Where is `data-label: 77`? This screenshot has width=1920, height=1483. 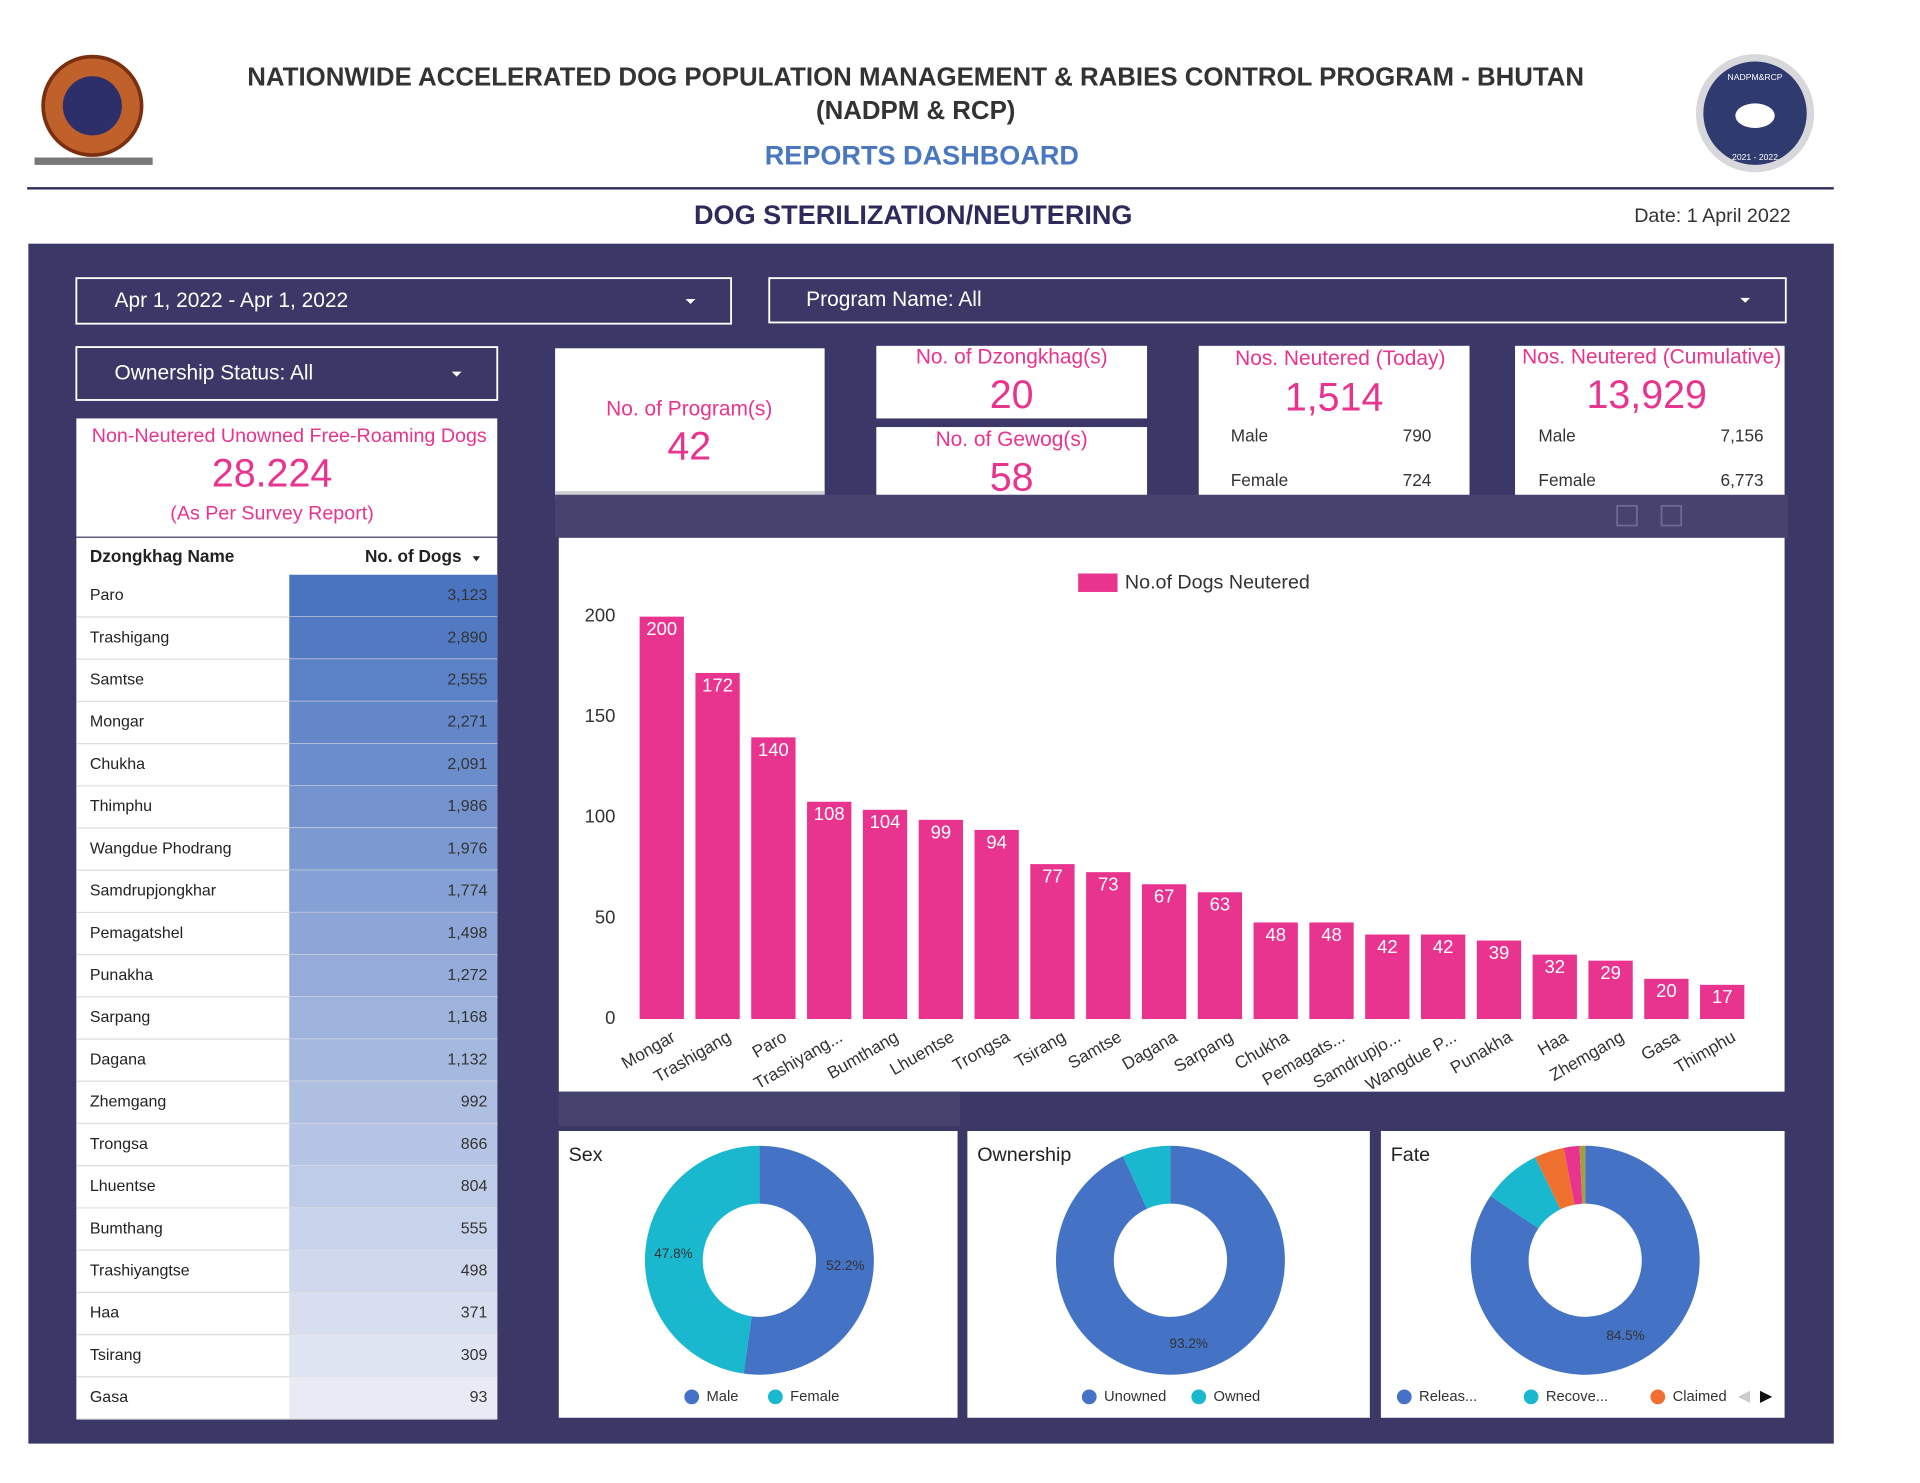 data-label: 77 is located at coordinates (1052, 876).